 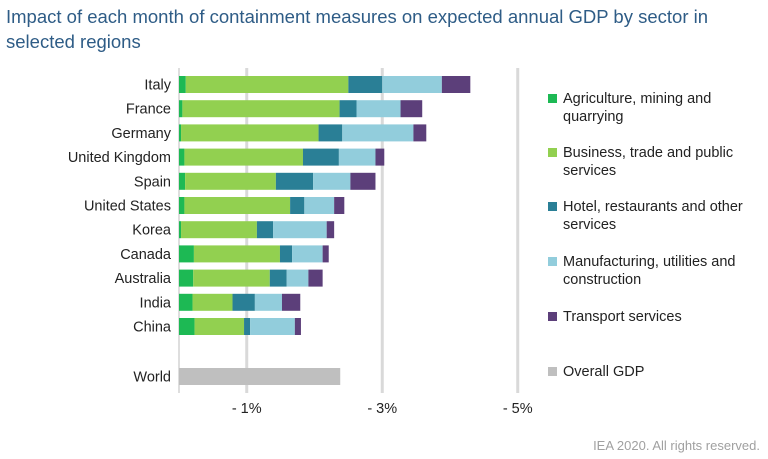 I want to click on bar-korea-manufacturing, so click(x=300, y=230).